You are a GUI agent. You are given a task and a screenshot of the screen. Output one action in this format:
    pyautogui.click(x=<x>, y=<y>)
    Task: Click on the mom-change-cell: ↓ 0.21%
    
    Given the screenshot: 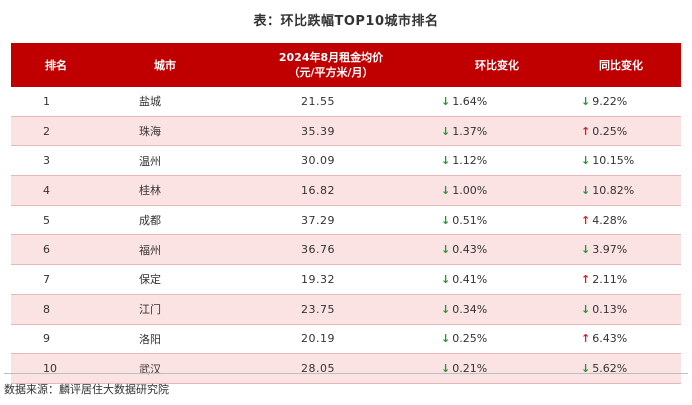 What is the action you would take?
    pyautogui.click(x=497, y=368)
    